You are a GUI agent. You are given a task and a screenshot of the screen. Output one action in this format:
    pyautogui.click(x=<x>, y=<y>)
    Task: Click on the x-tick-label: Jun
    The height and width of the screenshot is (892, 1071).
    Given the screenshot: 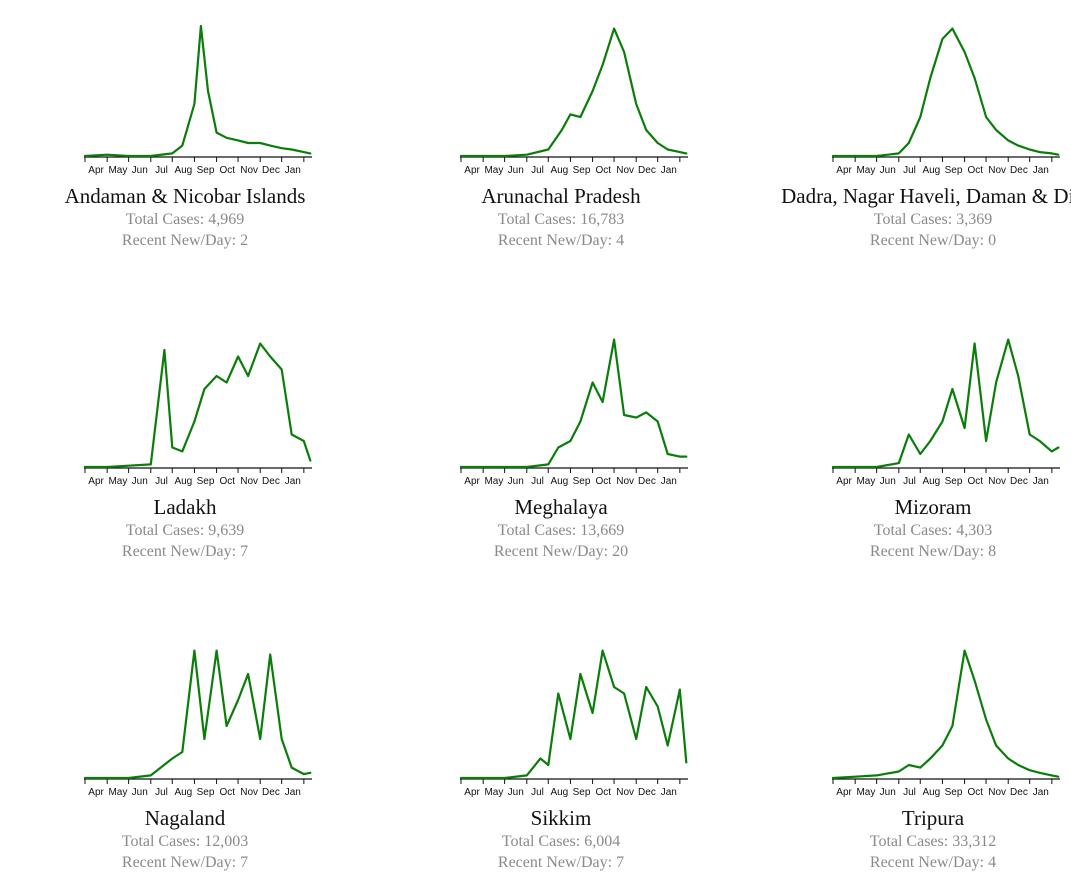 What is the action you would take?
    pyautogui.click(x=888, y=792)
    